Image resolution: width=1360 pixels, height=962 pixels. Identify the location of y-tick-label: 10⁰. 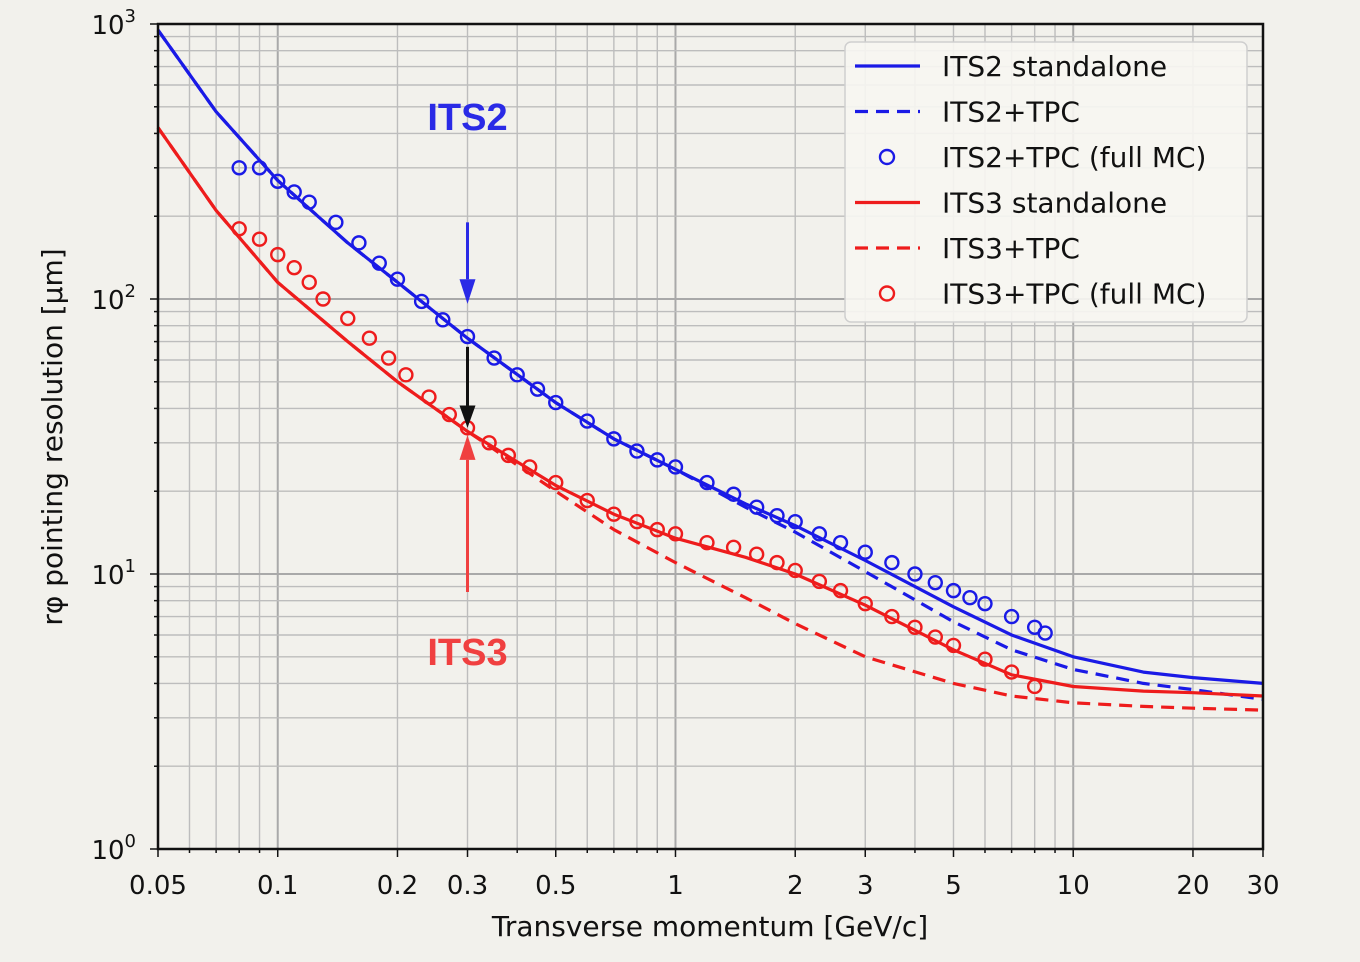
(113, 848).